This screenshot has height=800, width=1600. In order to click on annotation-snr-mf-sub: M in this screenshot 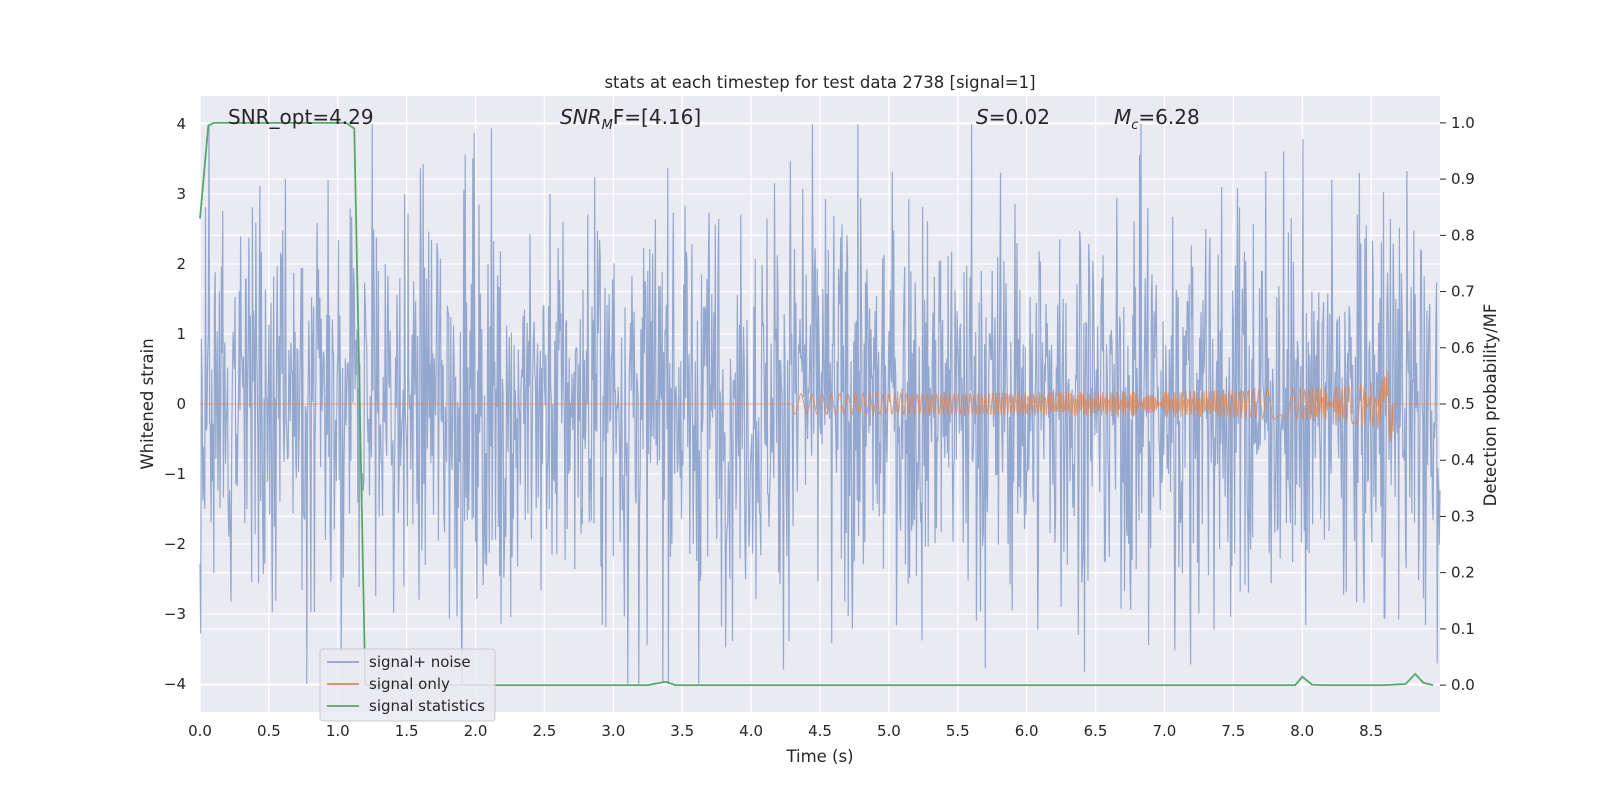, I will do `click(607, 125)`.